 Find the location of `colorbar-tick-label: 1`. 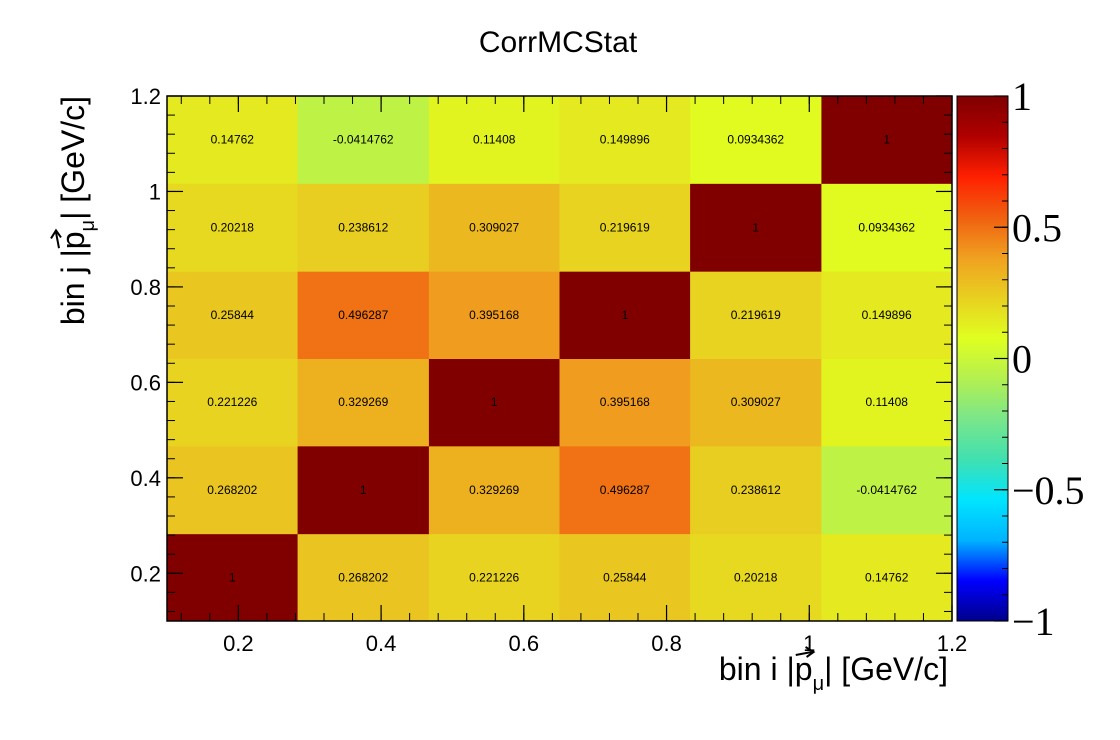

colorbar-tick-label: 1 is located at coordinates (1022, 96).